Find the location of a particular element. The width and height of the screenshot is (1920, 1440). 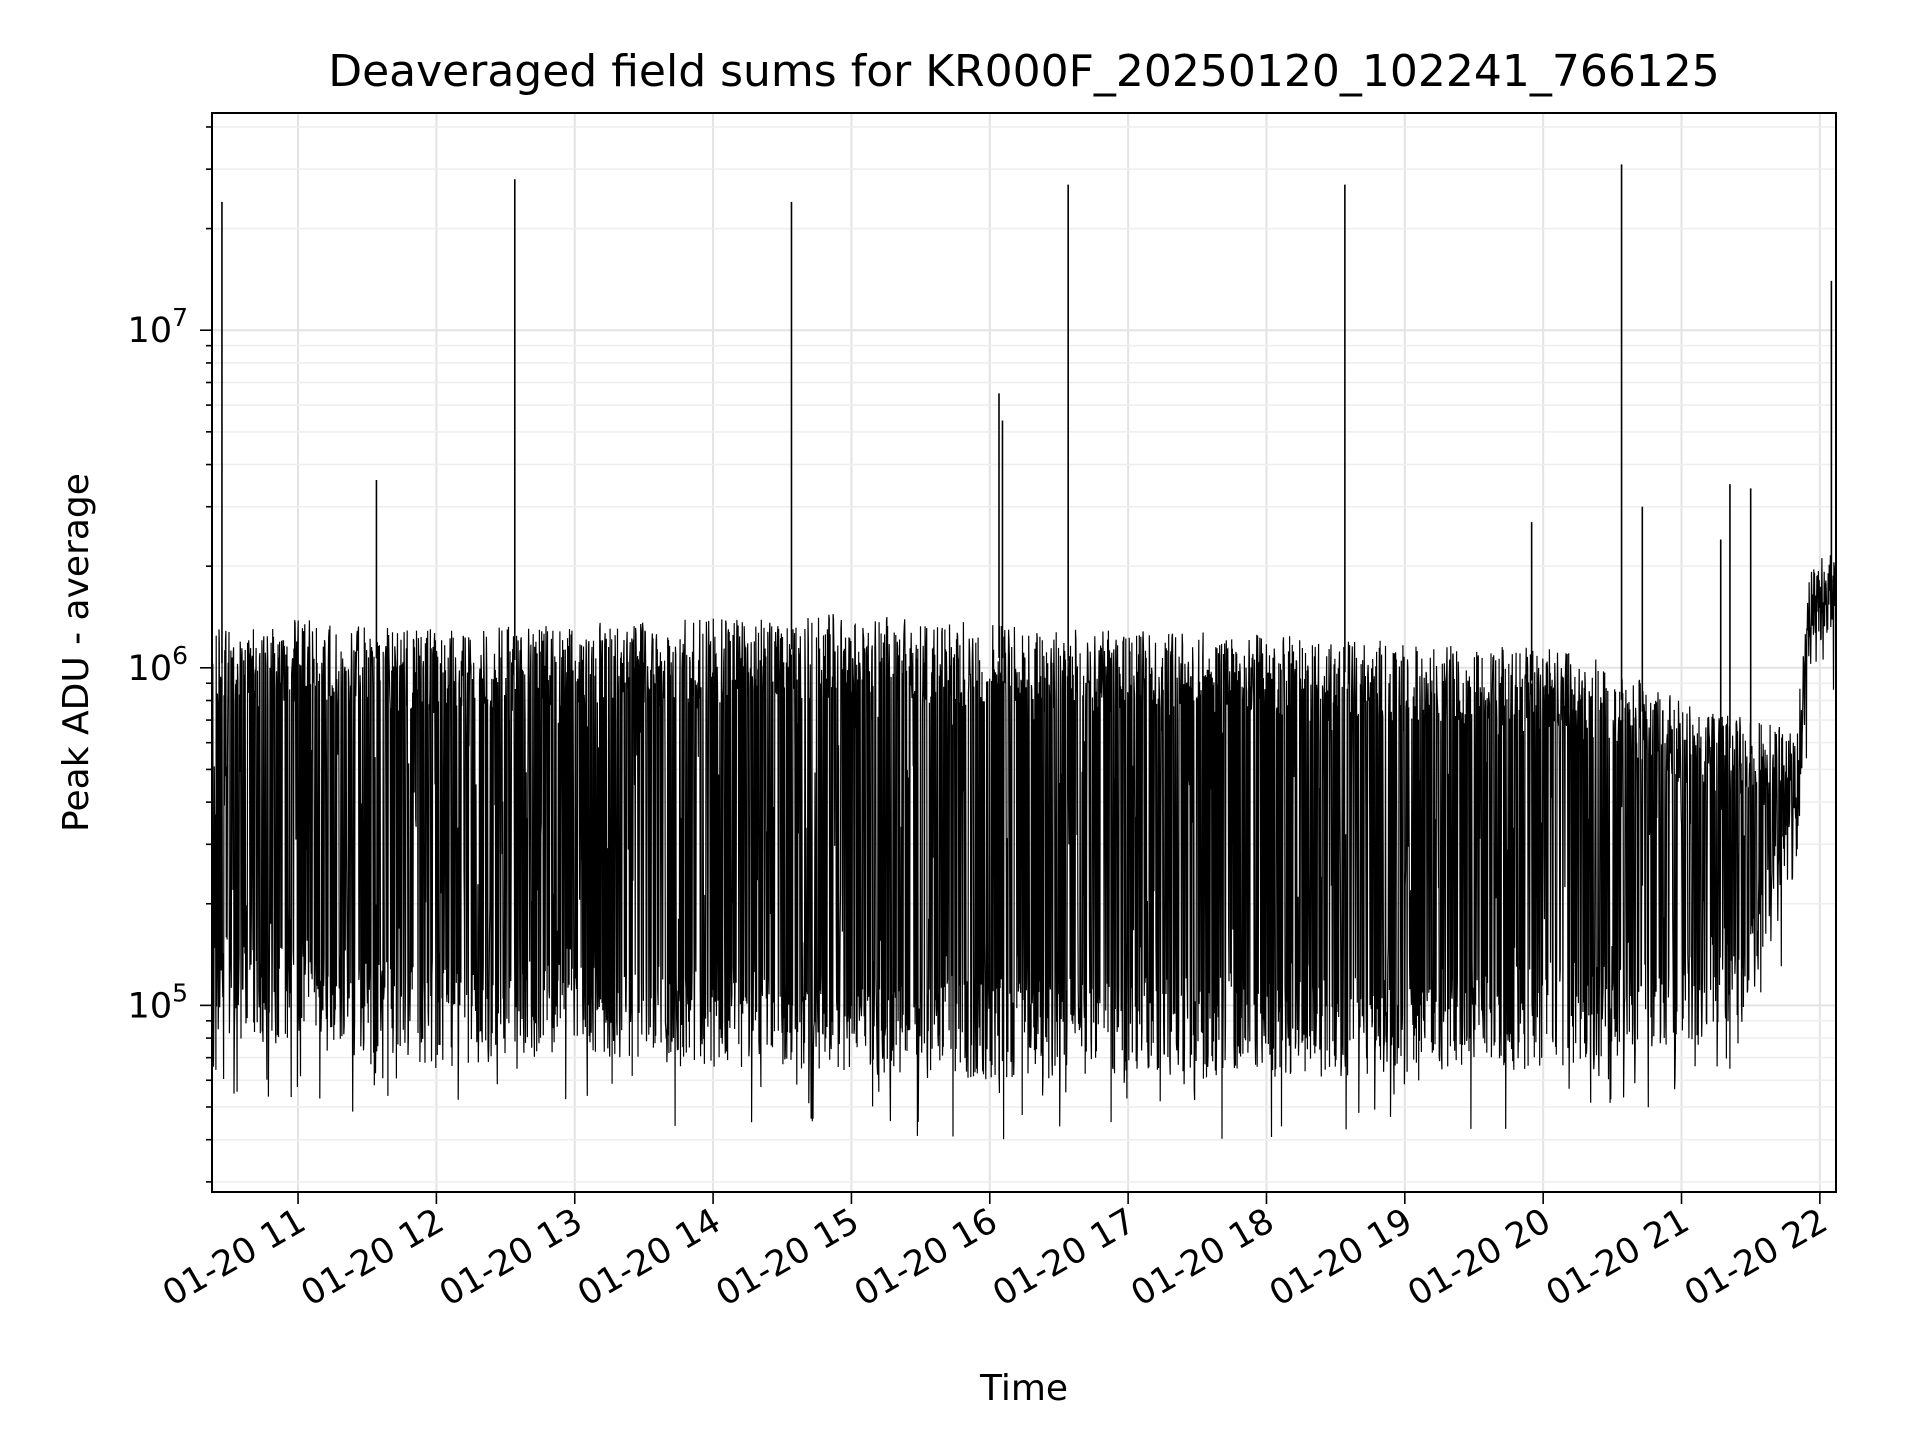

x-tick-label: 01-20 13 is located at coordinates (511, 1257).